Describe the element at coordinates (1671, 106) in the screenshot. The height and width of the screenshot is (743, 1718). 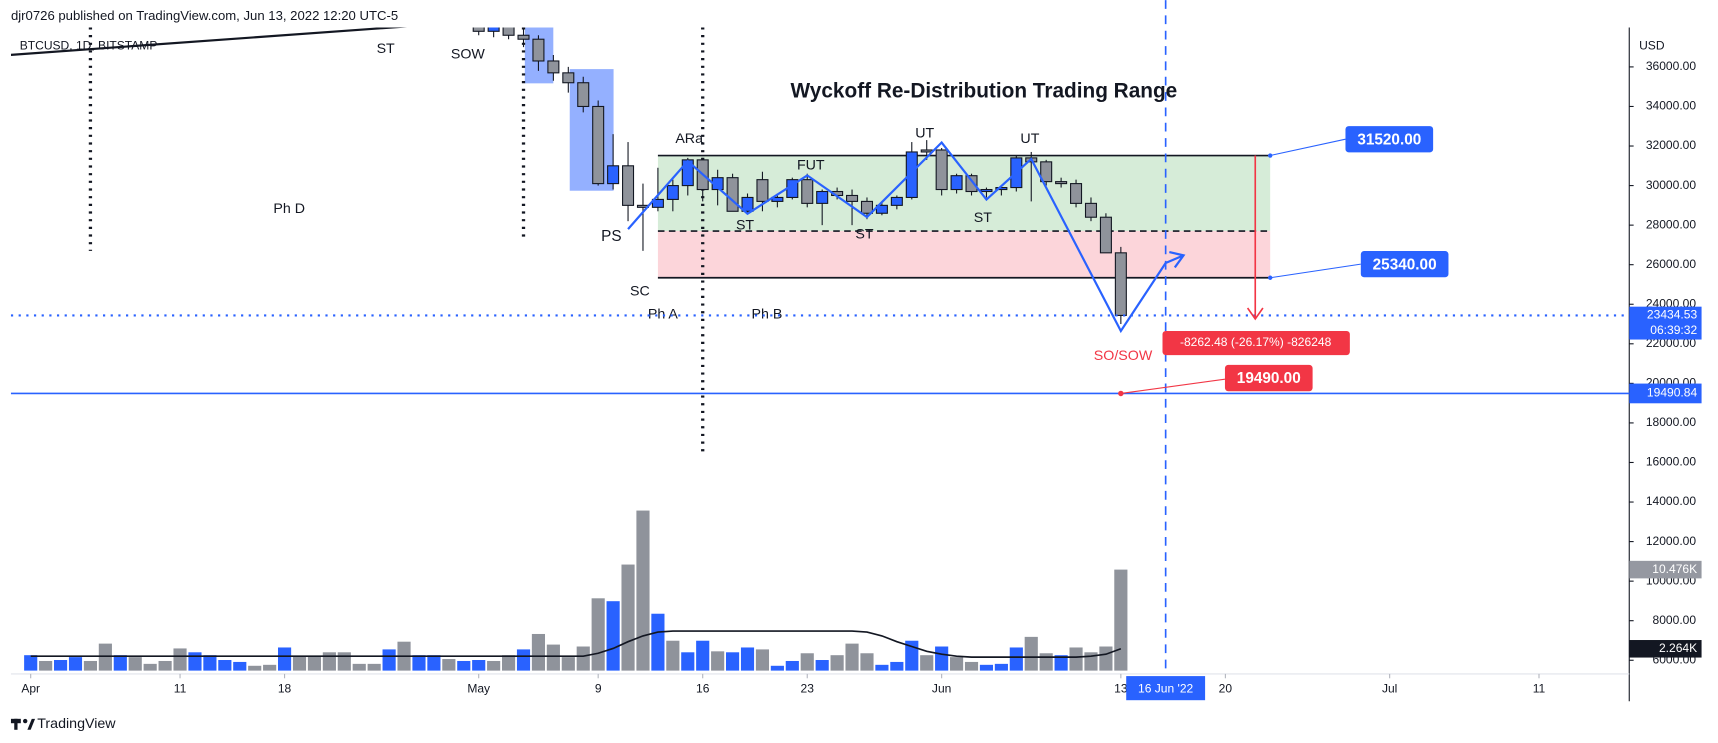
I see `y-tick-label: 34000.00` at that location.